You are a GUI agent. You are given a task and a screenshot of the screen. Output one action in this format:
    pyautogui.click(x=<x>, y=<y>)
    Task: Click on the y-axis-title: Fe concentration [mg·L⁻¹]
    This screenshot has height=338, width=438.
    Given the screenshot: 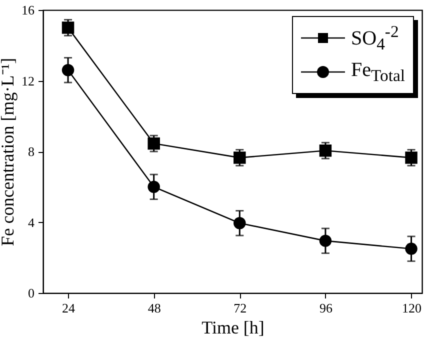 What is the action you would take?
    pyautogui.click(x=9, y=152)
    